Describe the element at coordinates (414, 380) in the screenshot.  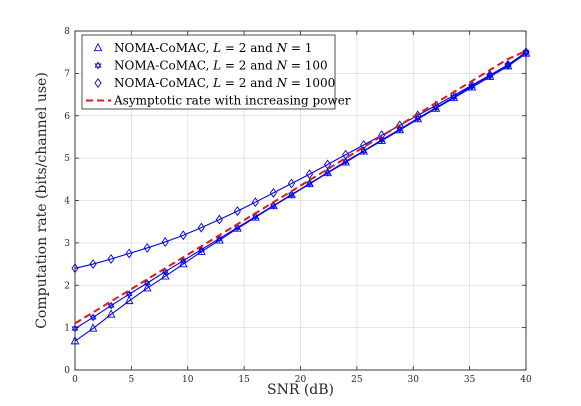
I see `x-tick-label: 30` at that location.